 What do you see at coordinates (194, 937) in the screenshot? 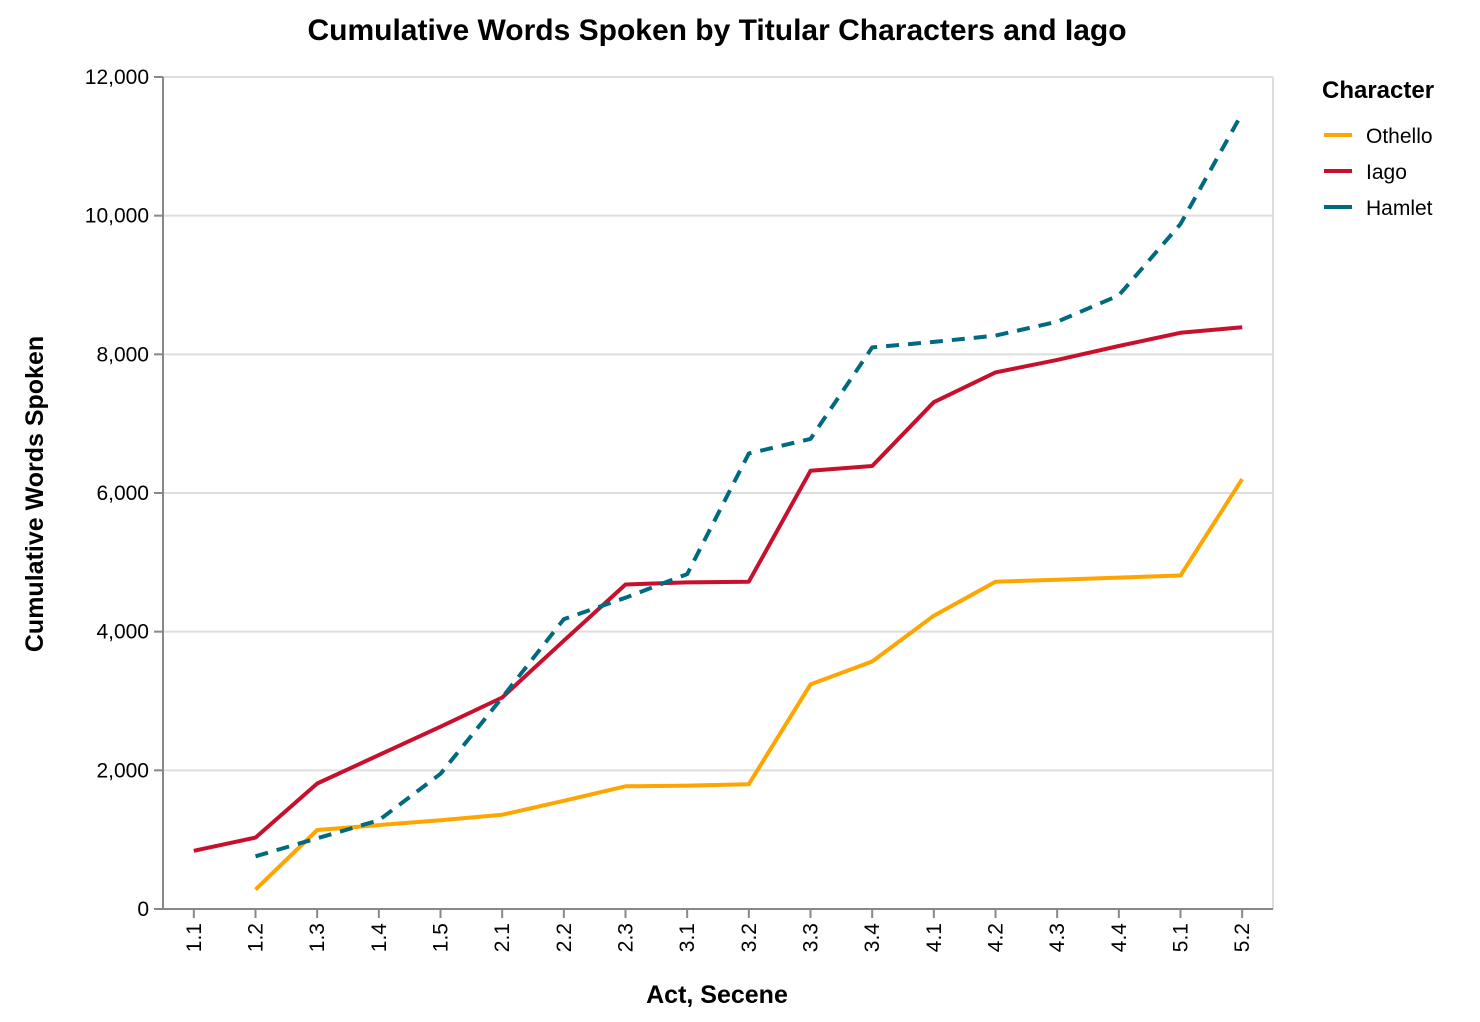
I see `x-tick-label: 1.1` at bounding box center [194, 937].